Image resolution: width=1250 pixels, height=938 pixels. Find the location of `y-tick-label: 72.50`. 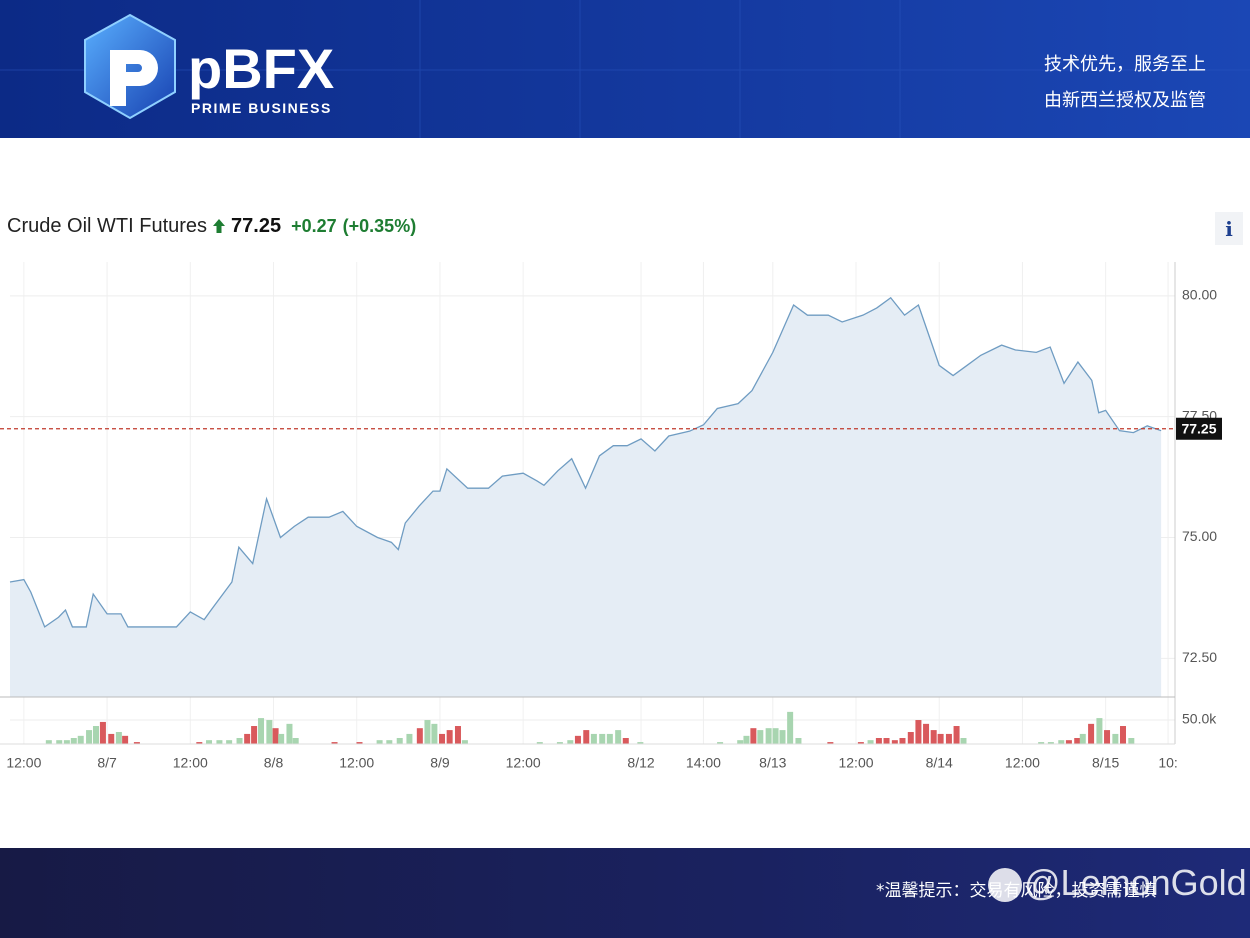

y-tick-label: 72.50 is located at coordinates (1199, 657).